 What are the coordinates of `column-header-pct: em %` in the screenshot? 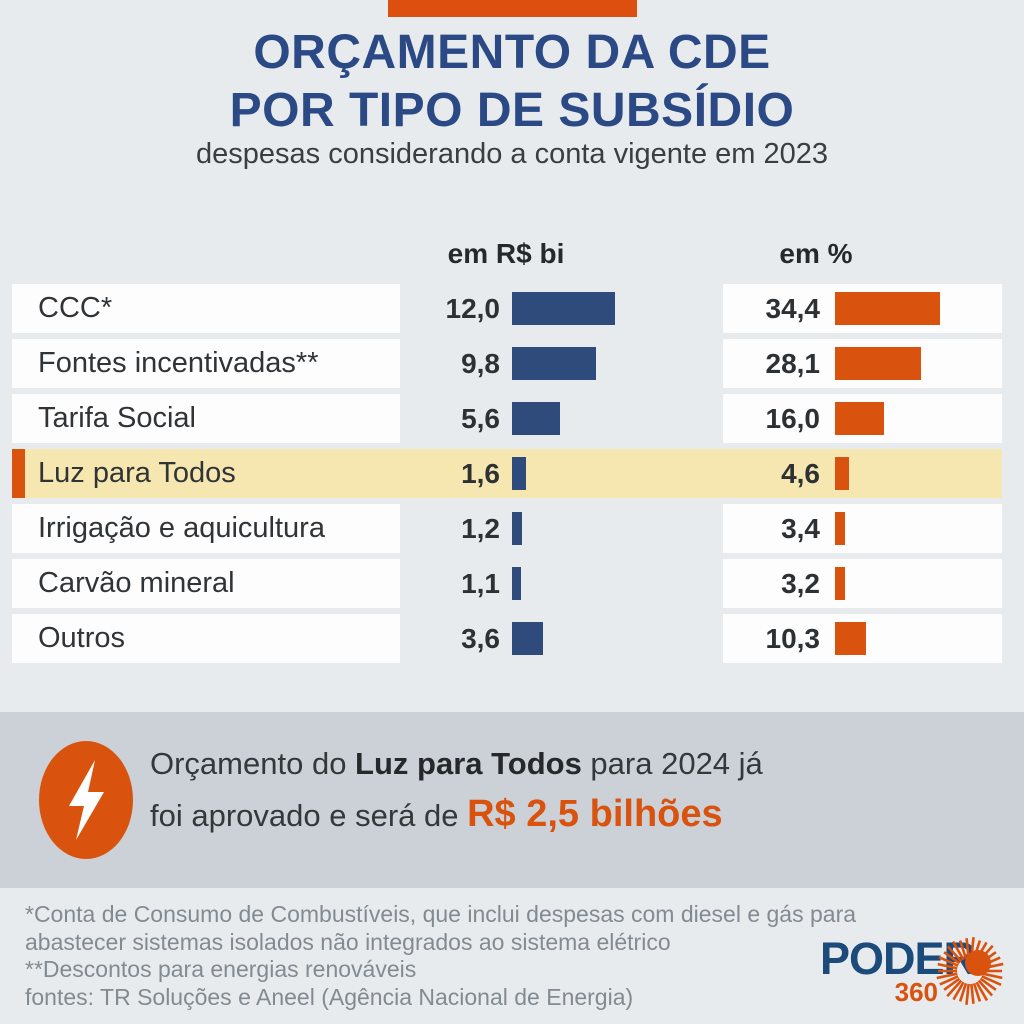 It's located at (816, 253).